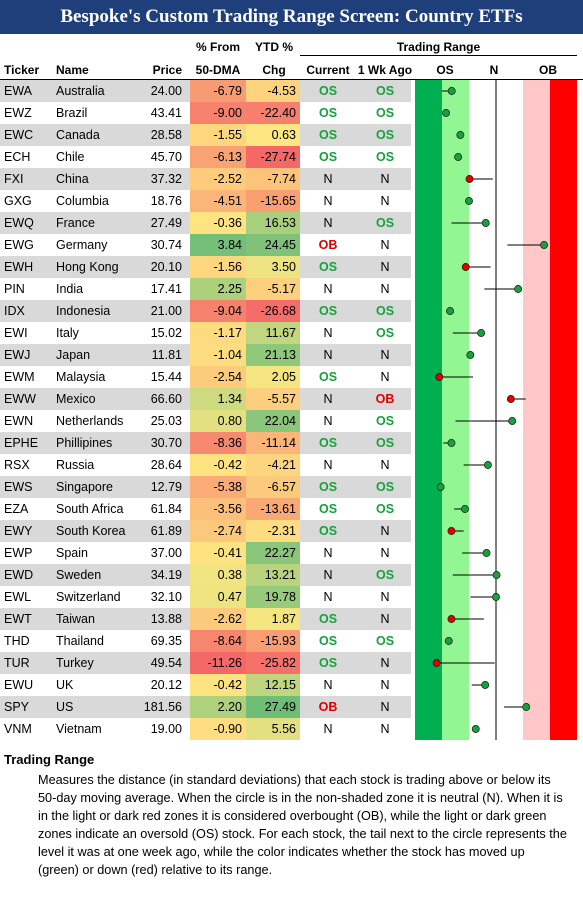 The width and height of the screenshot is (583, 911). I want to click on from50-cell: 3.84, so click(218, 245).